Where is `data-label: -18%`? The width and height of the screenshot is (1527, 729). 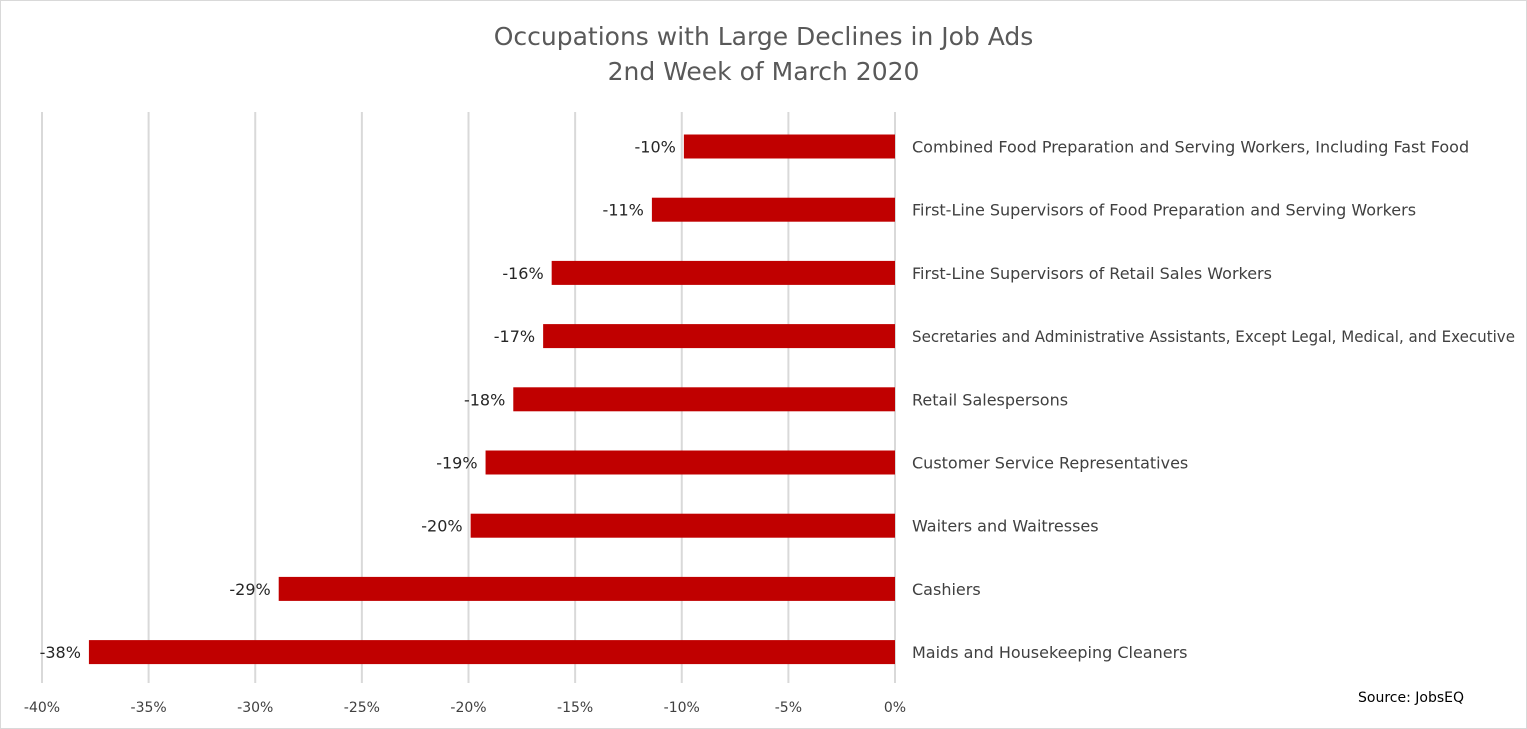 data-label: -18% is located at coordinates (484, 399).